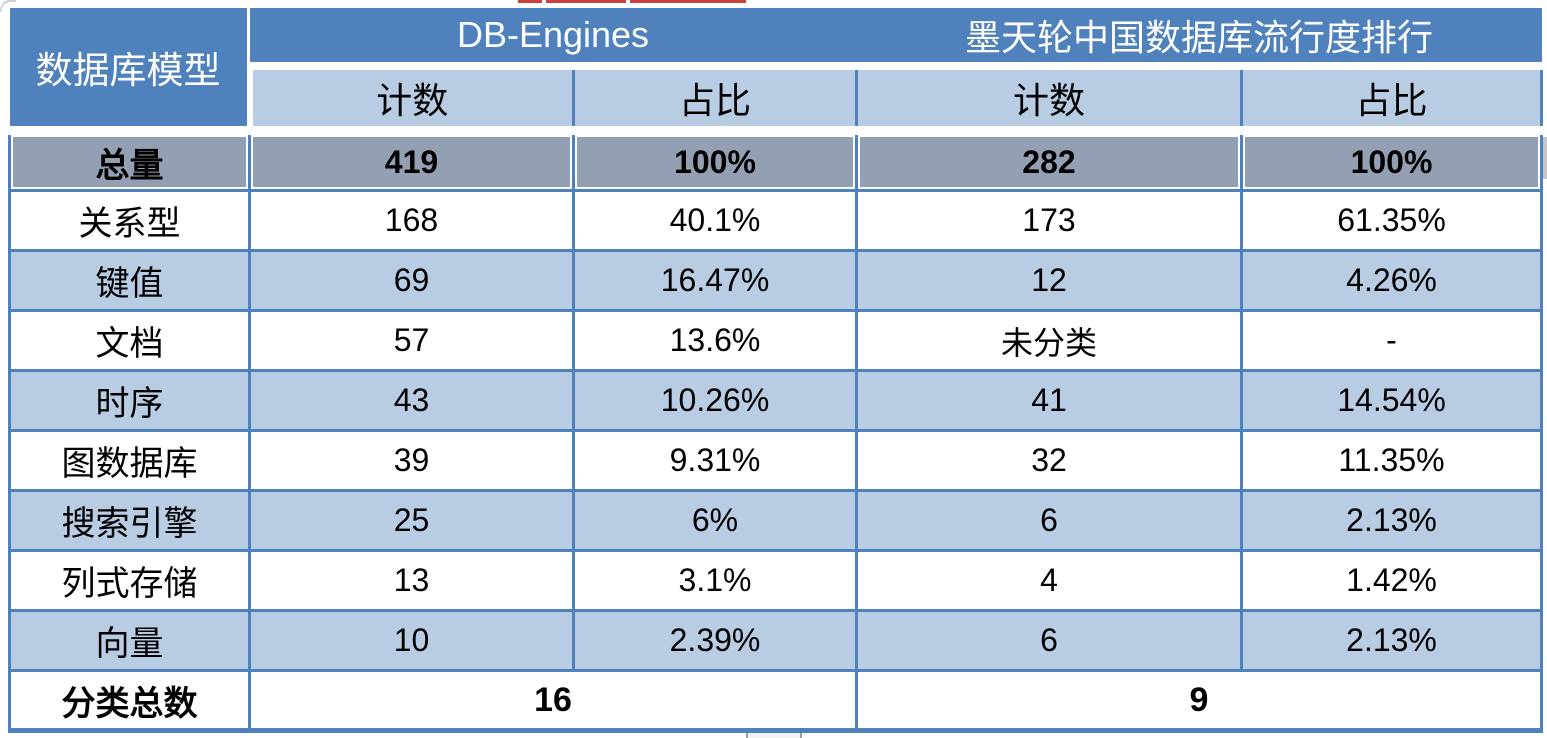 The height and width of the screenshot is (738, 1547). What do you see at coordinates (1391, 280) in the screenshot?
I see `table-cell: 4.26%` at bounding box center [1391, 280].